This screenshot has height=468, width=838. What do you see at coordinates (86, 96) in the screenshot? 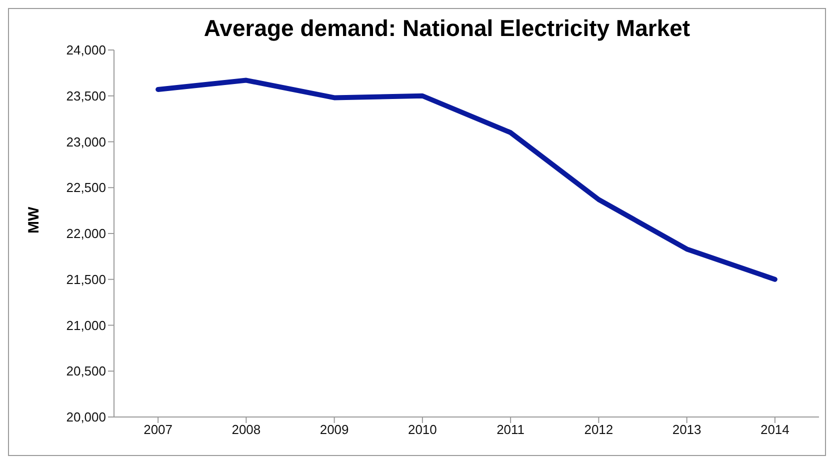
I see `y-tick-label: 23,500` at bounding box center [86, 96].